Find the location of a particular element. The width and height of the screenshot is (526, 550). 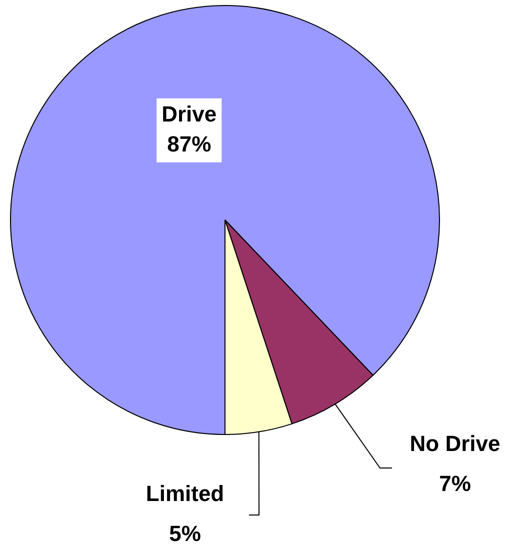

slice-label: Limited is located at coordinates (185, 493).